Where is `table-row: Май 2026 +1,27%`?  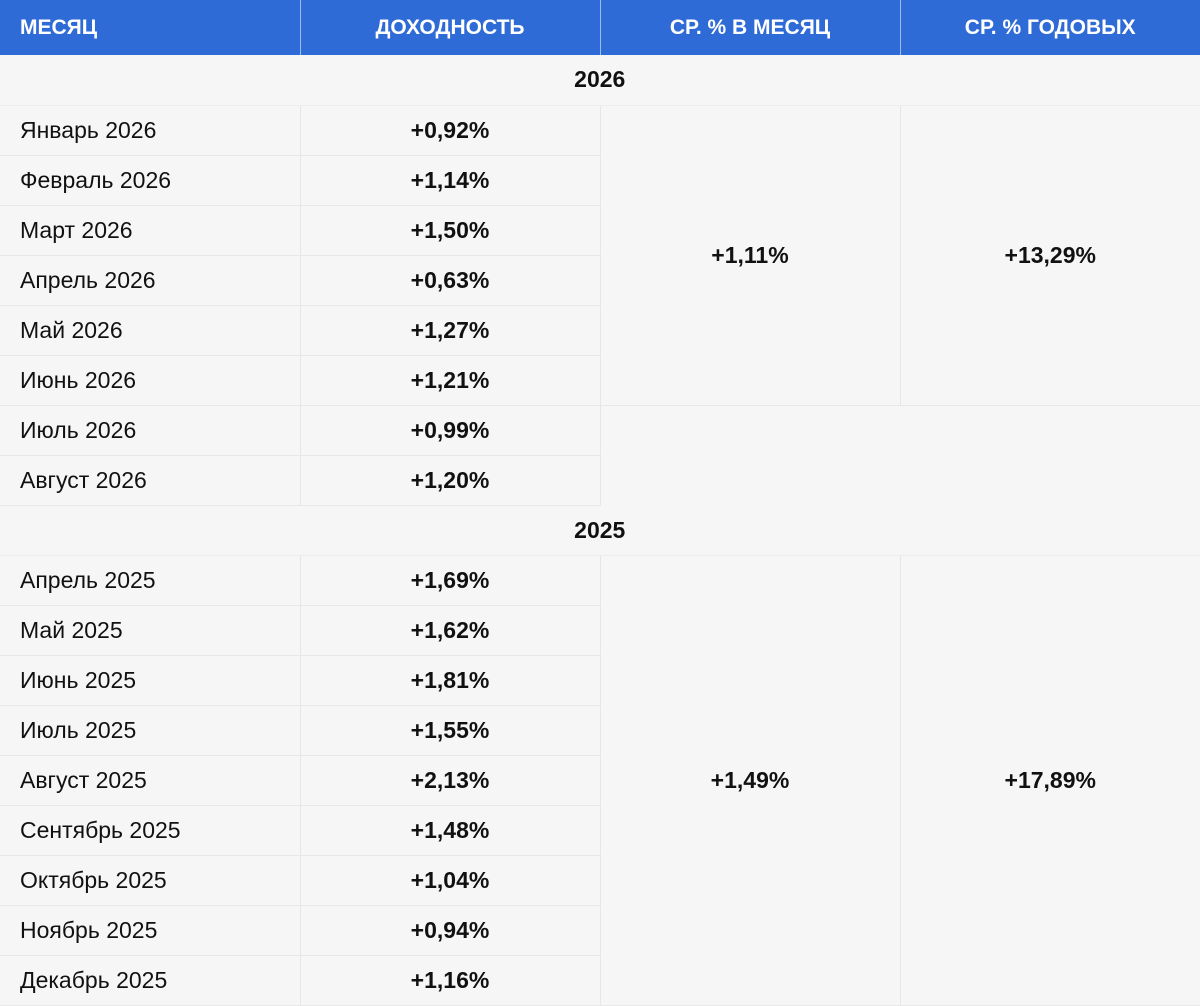
table-row: Май 2026 +1,27% is located at coordinates (600, 330).